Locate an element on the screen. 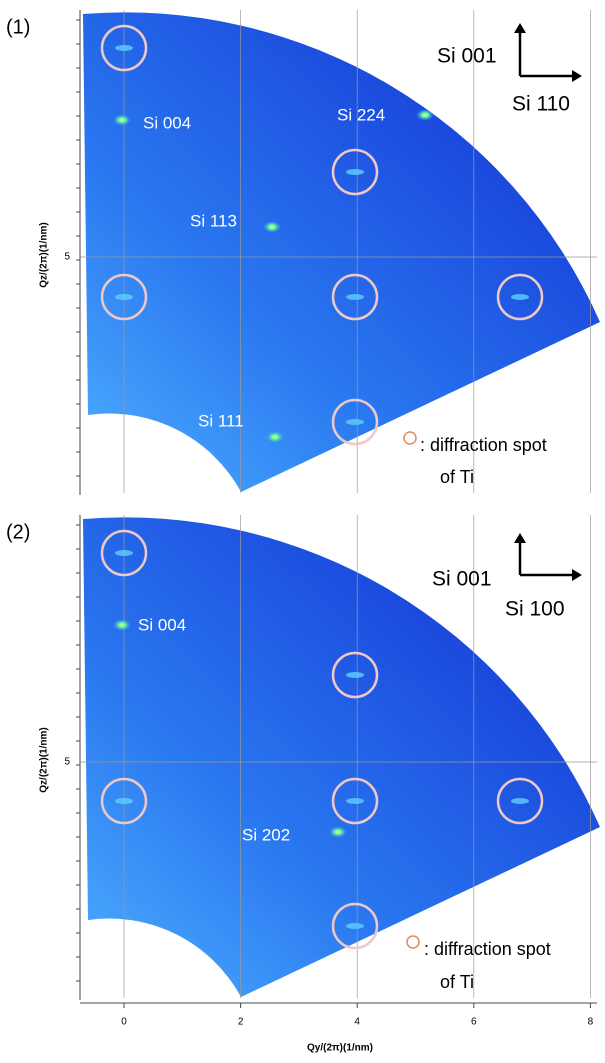 The image size is (605, 1063). x-tick-label: 4 is located at coordinates (357, 1022).